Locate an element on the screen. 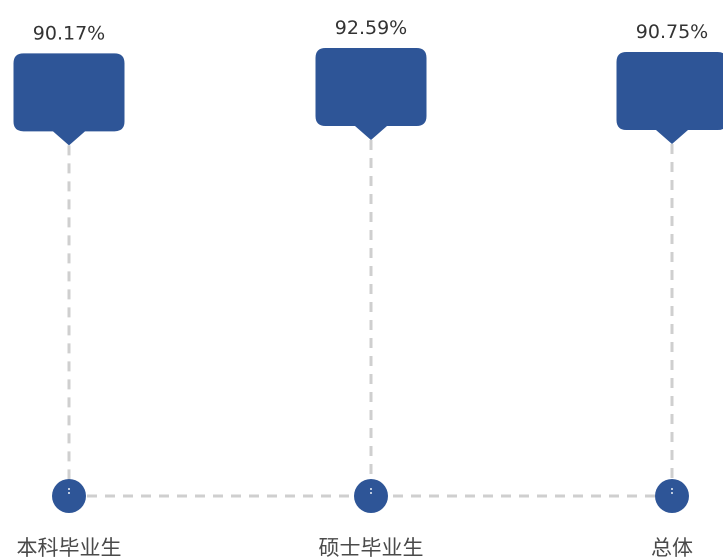 This screenshot has width=723, height=557. value-label: 92.59% is located at coordinates (371, 28).